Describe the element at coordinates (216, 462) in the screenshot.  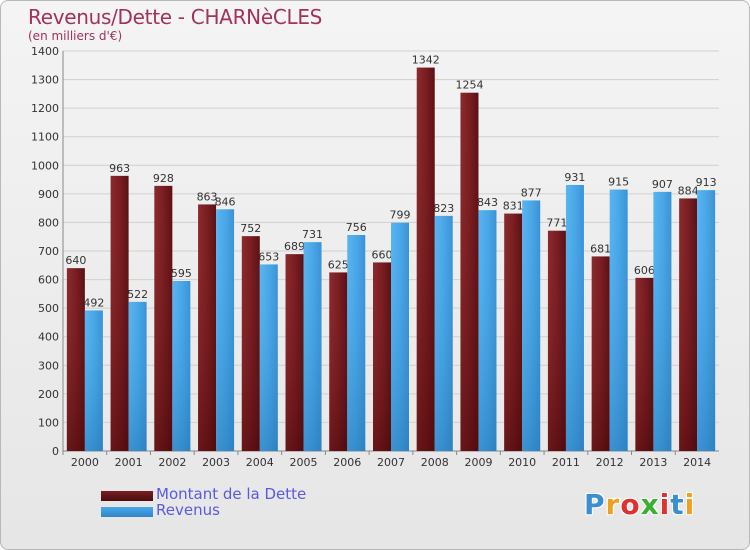
I see `x-tick-label: 2003` at that location.